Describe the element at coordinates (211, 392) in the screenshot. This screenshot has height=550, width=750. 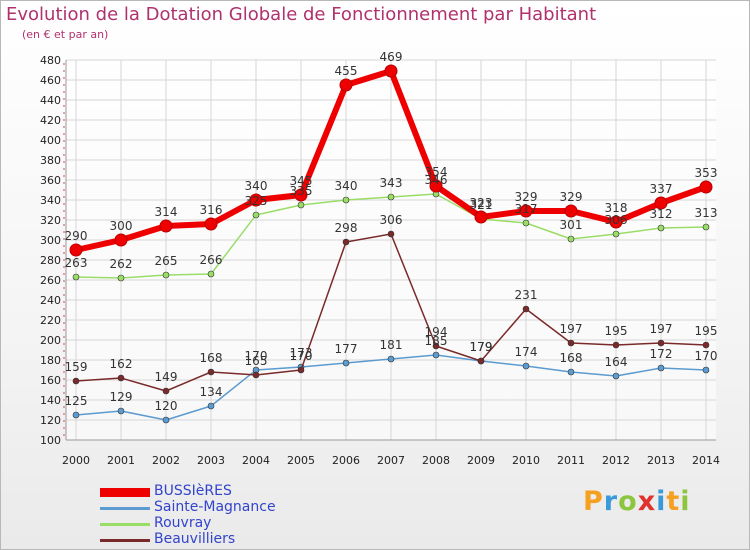
I see `data-label: 134` at that location.